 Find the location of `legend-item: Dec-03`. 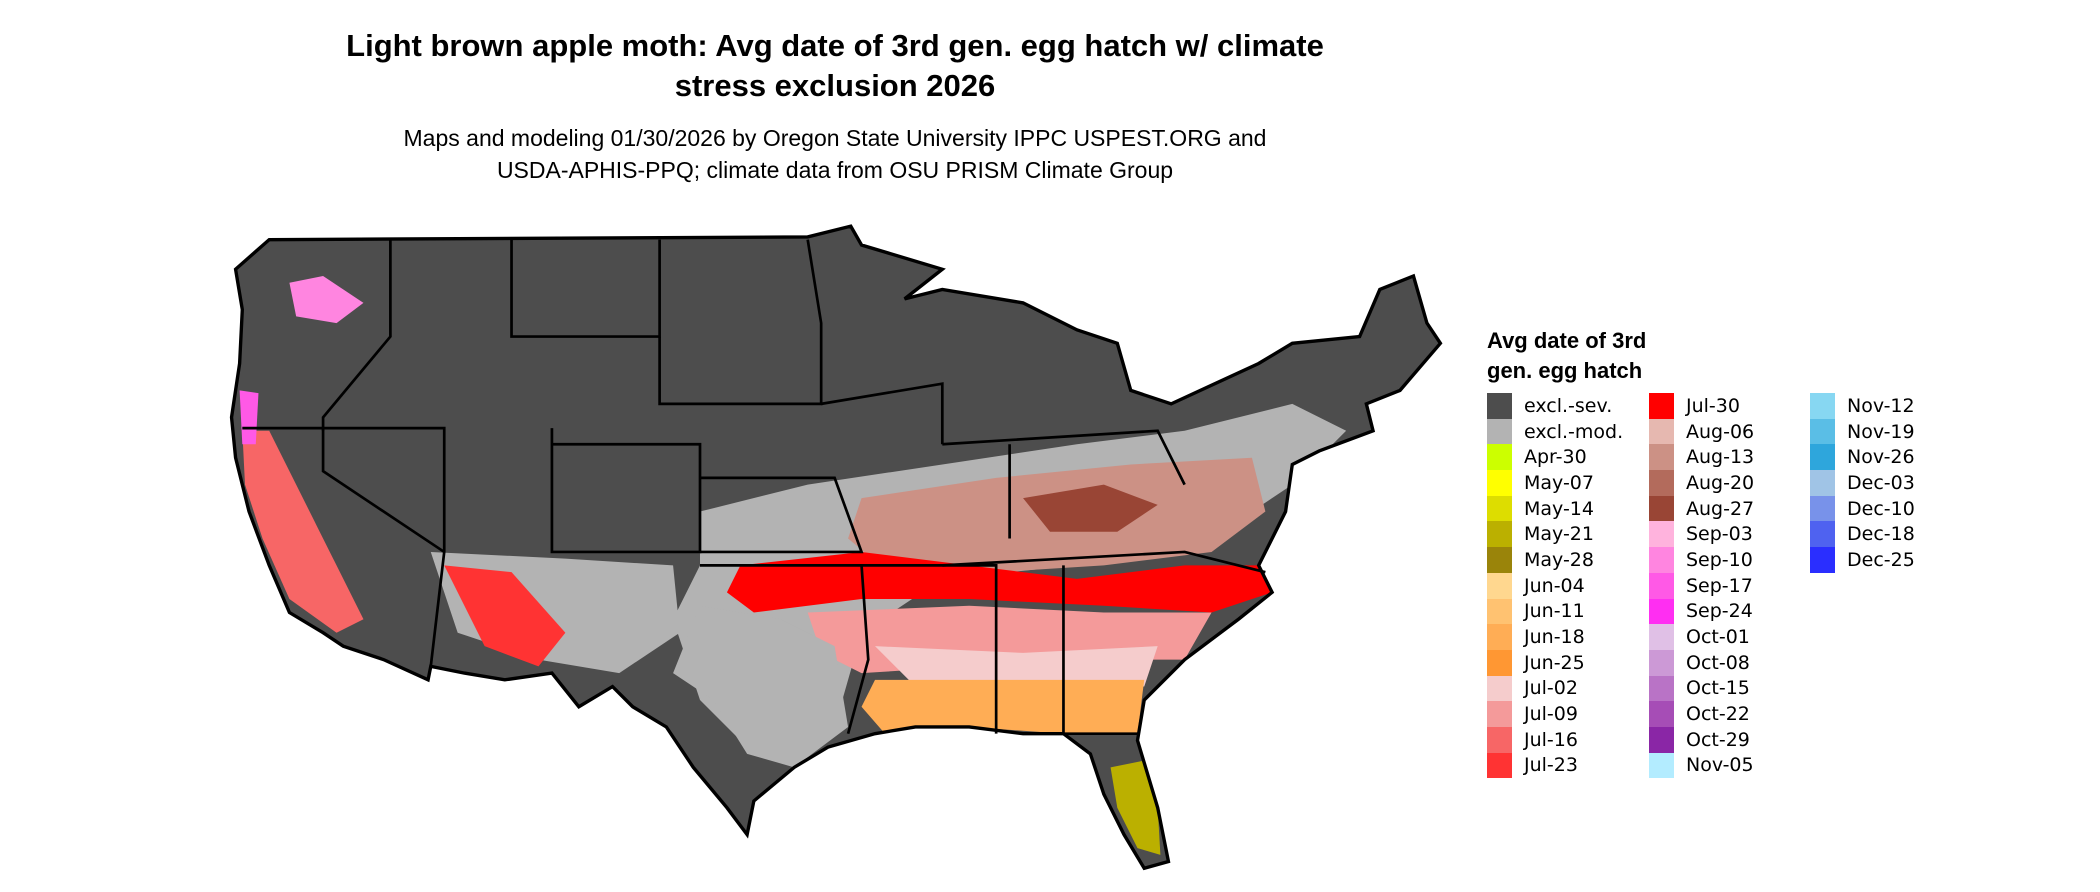

legend-item: Dec-03 is located at coordinates (1862, 483).